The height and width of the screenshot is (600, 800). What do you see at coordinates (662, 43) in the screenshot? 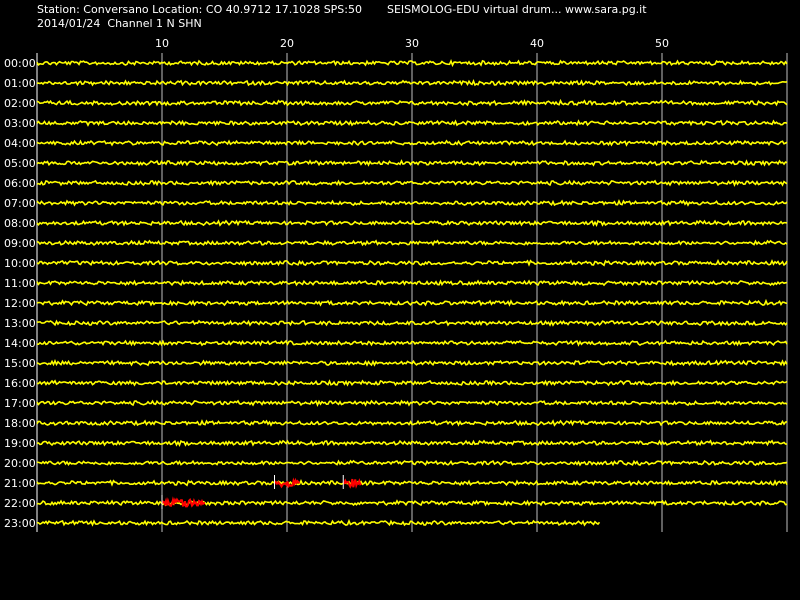
I see `minute-tick-50: 50` at bounding box center [662, 43].